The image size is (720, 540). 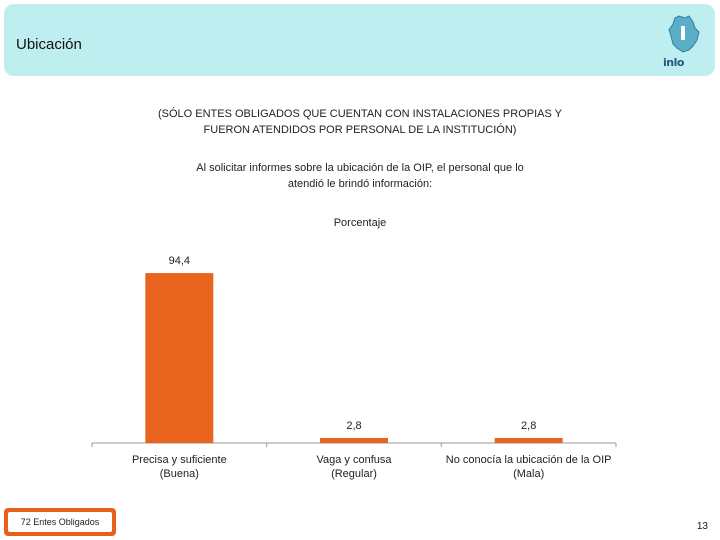 I want to click on page-number: 13, so click(x=702, y=526).